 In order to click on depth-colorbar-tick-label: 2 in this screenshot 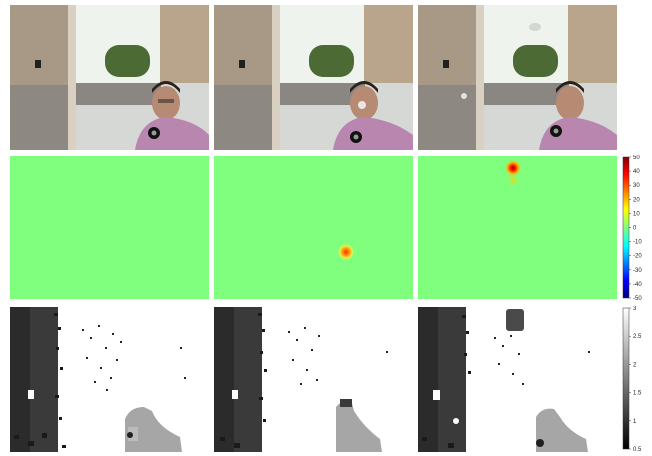, I will do `click(635, 365)`.